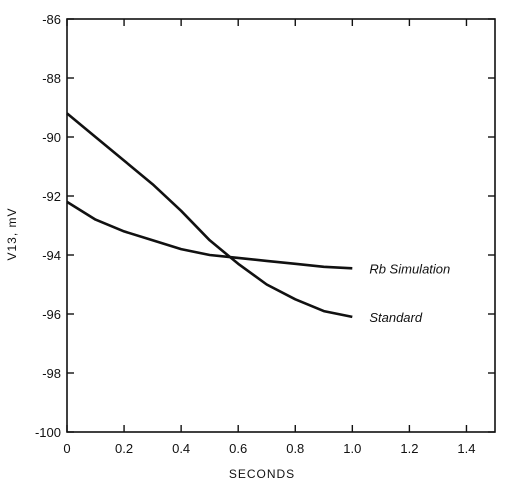  I want to click on series-label-rb-simulation: Rb Simulation, so click(409, 268).